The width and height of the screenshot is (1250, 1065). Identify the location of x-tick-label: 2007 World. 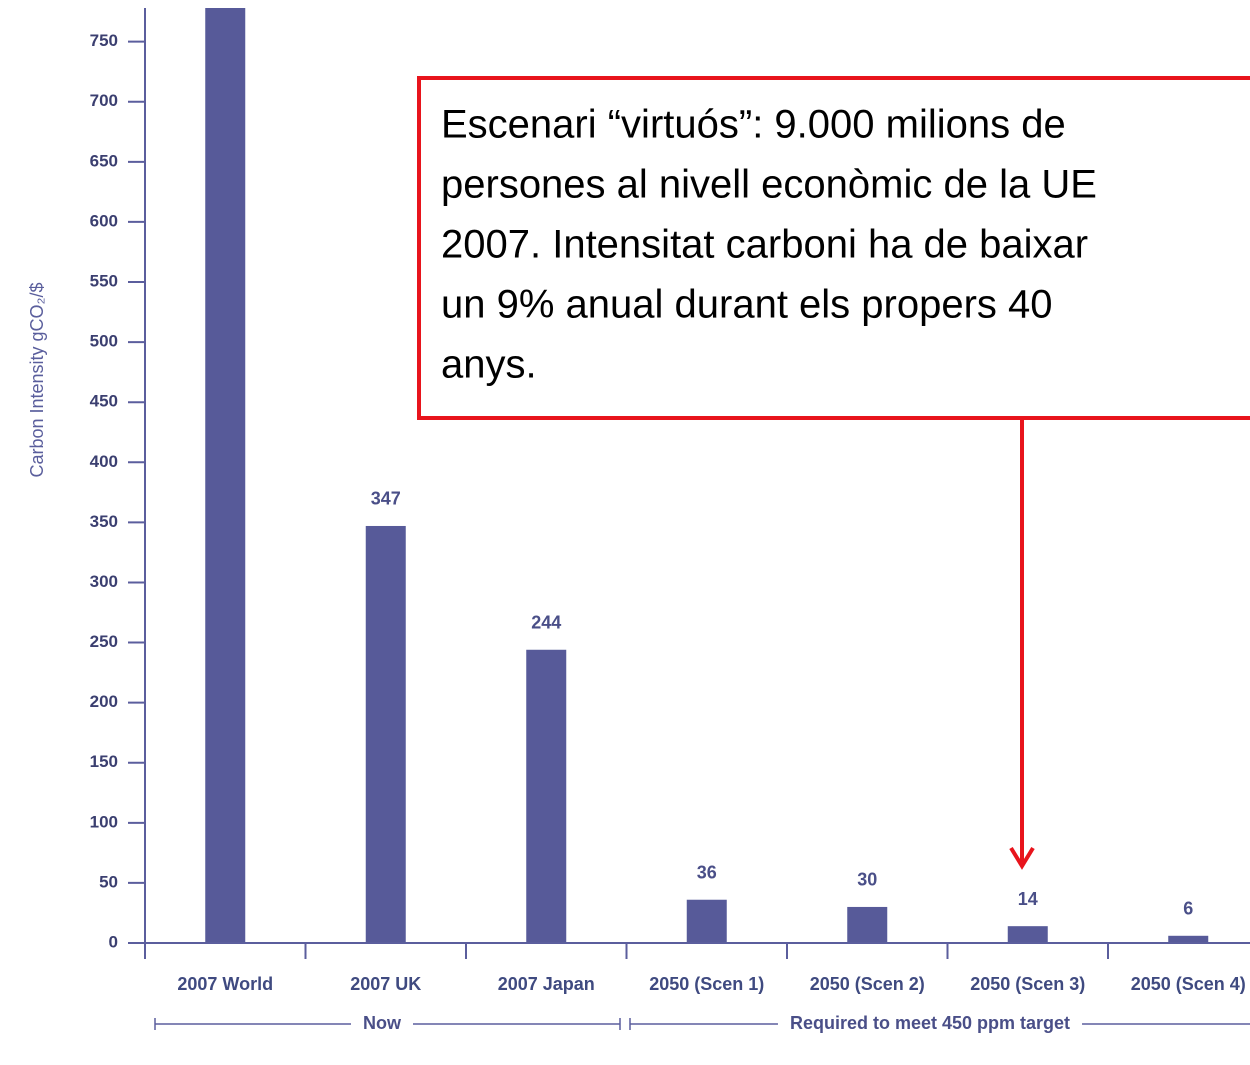
(225, 984).